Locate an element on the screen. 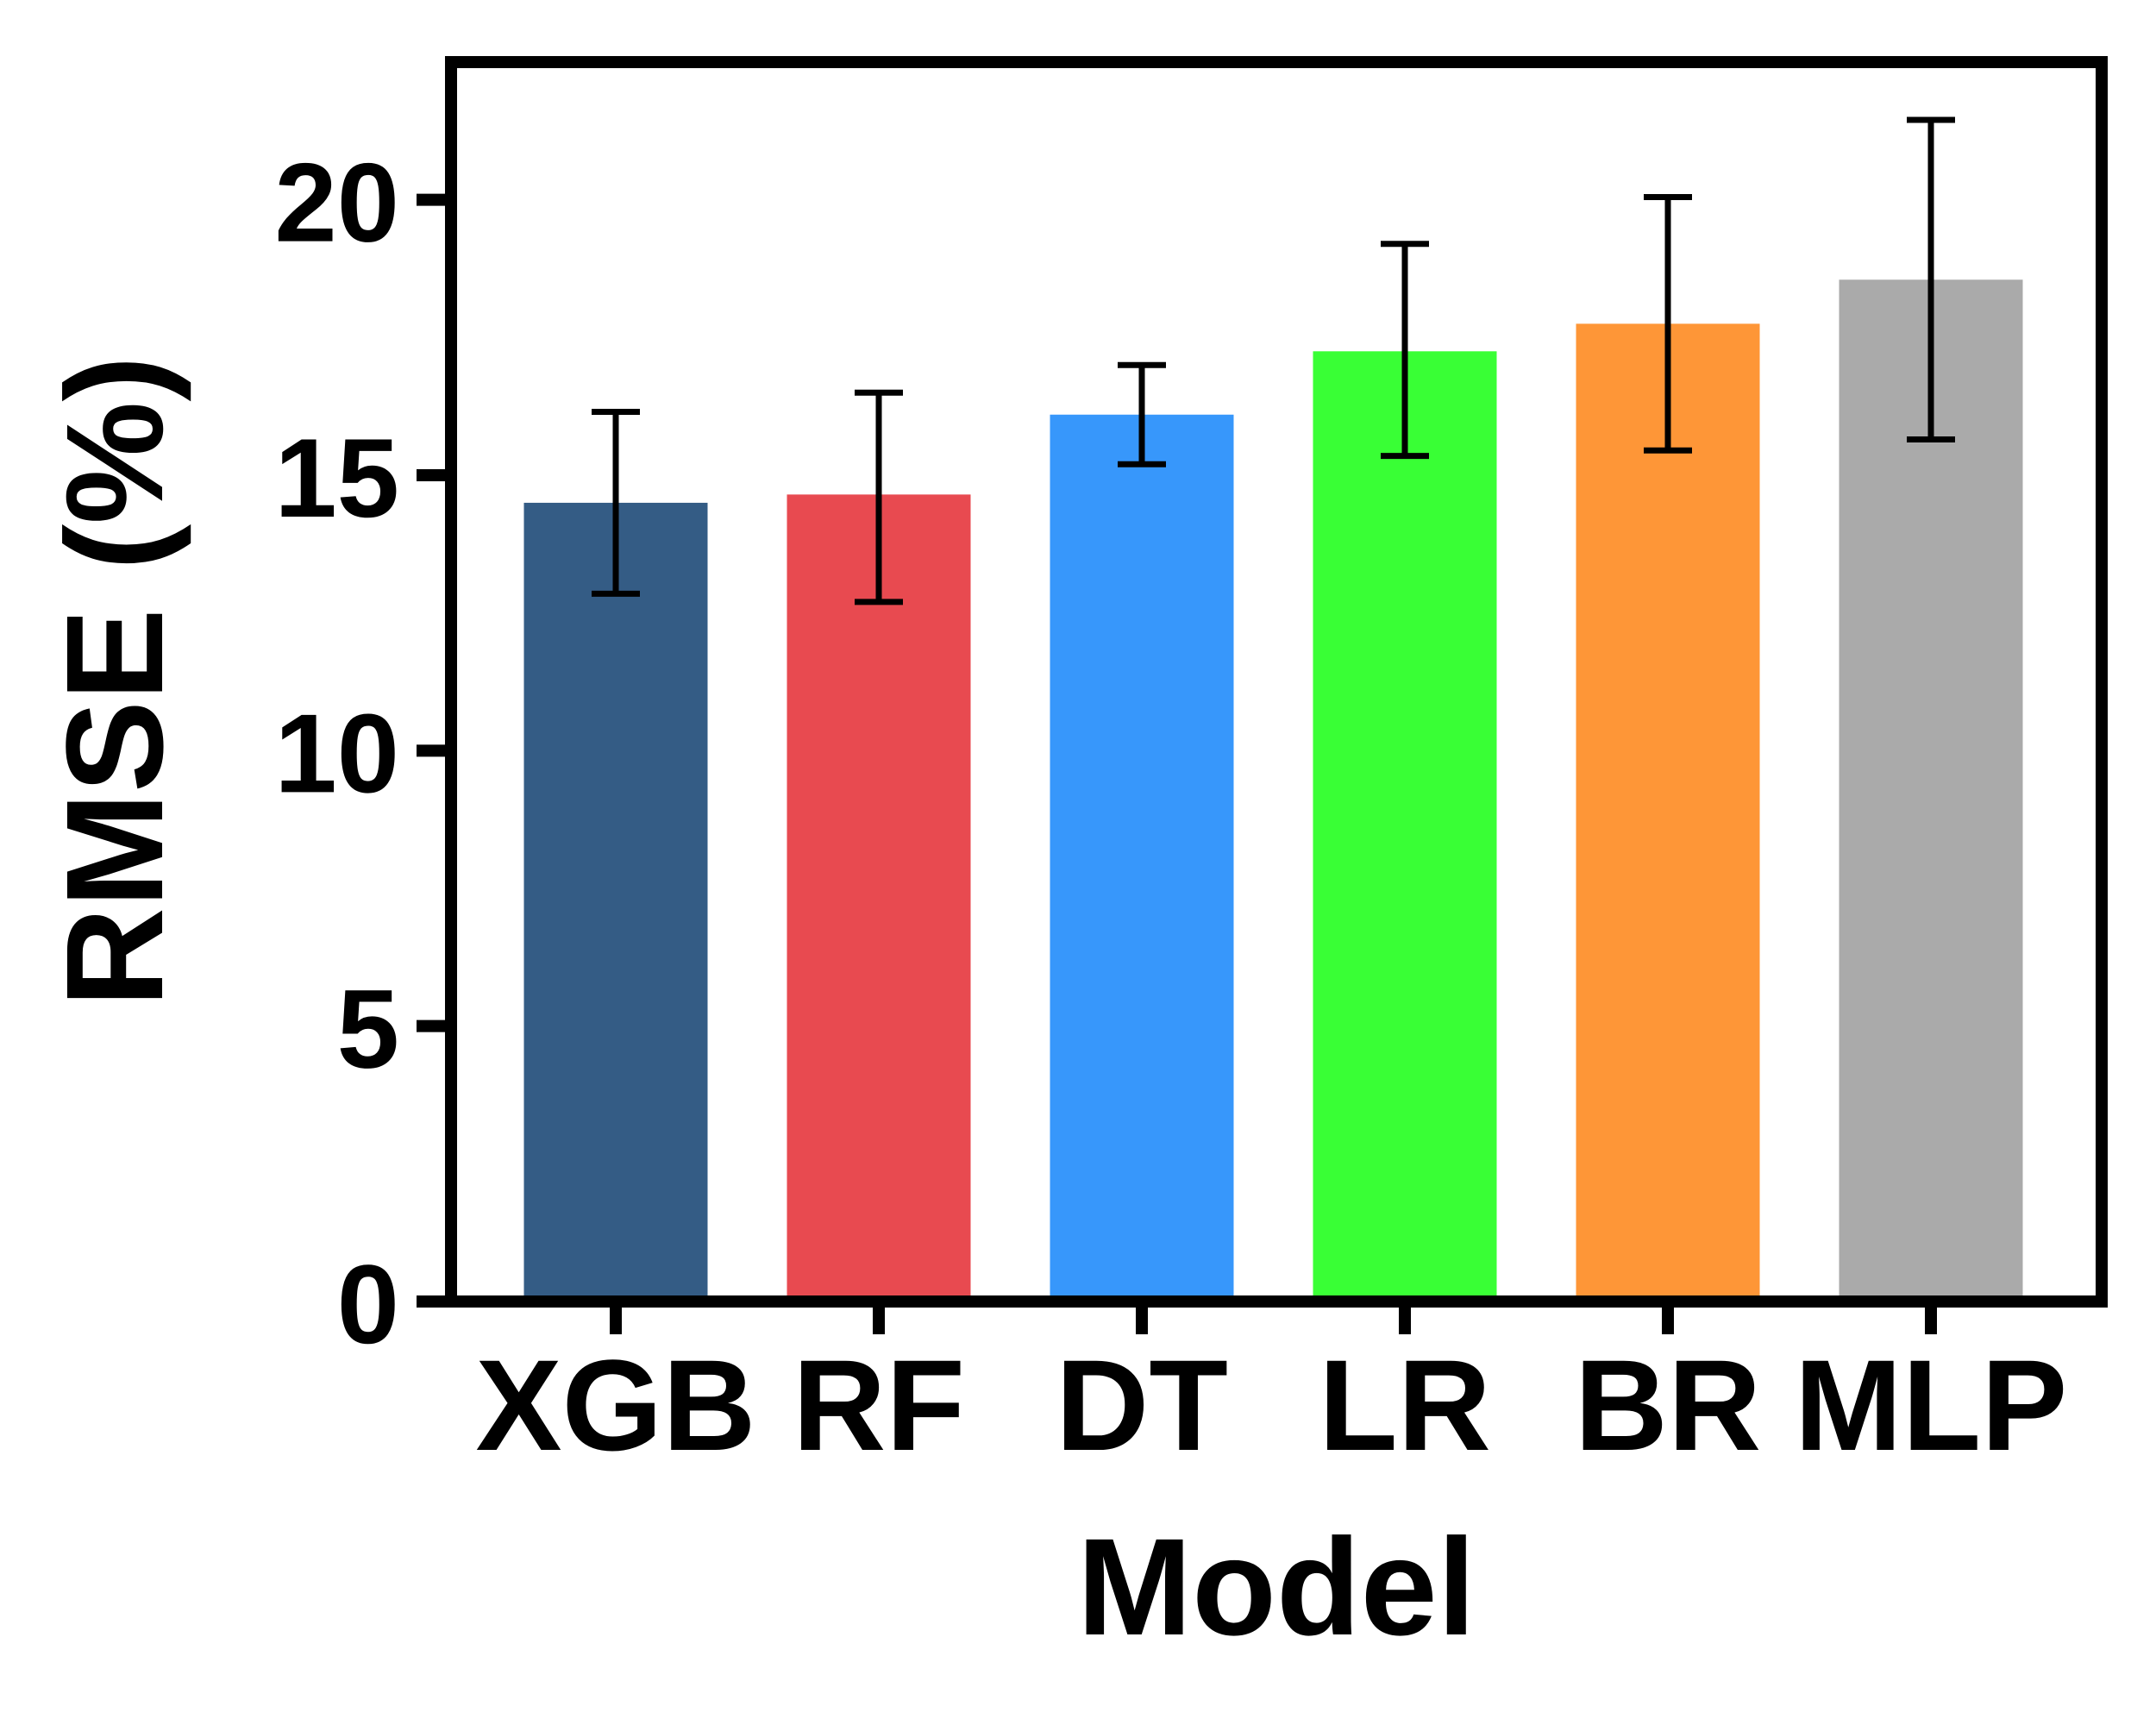 This screenshot has height=1725, width=2156. x-tick-label-dt: DT is located at coordinates (1142, 1405).